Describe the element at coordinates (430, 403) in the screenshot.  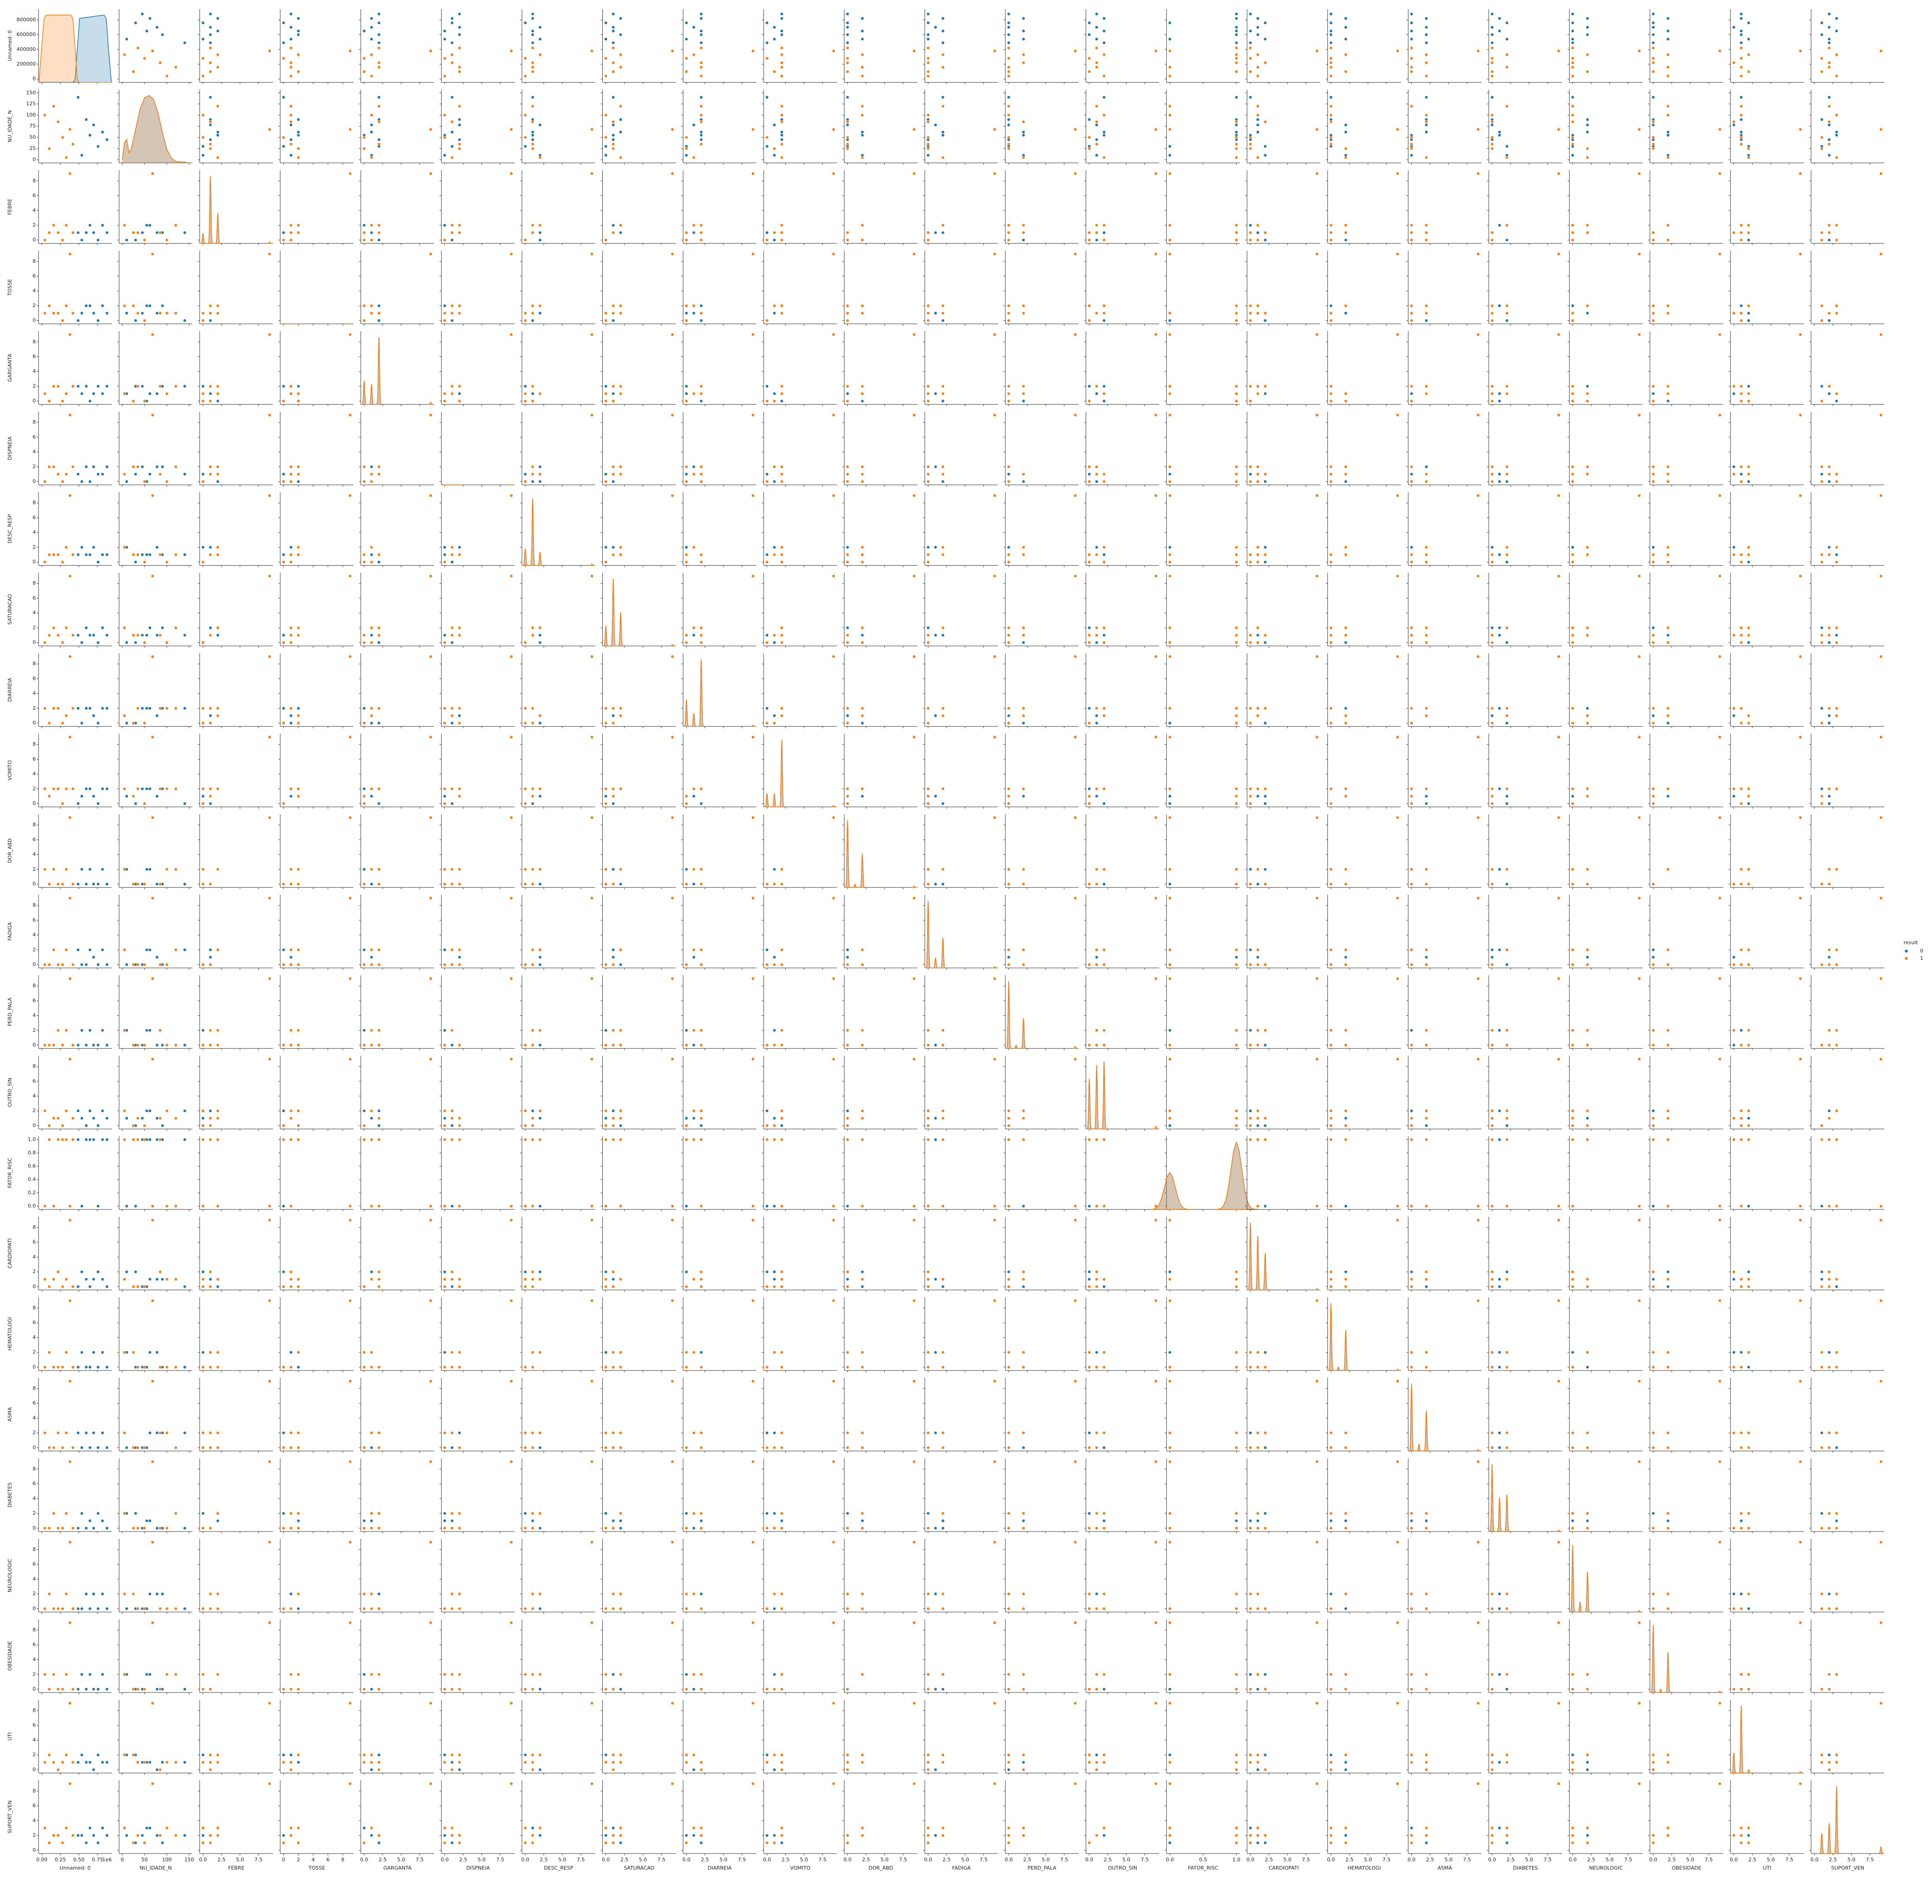
I see `kde-peak` at that location.